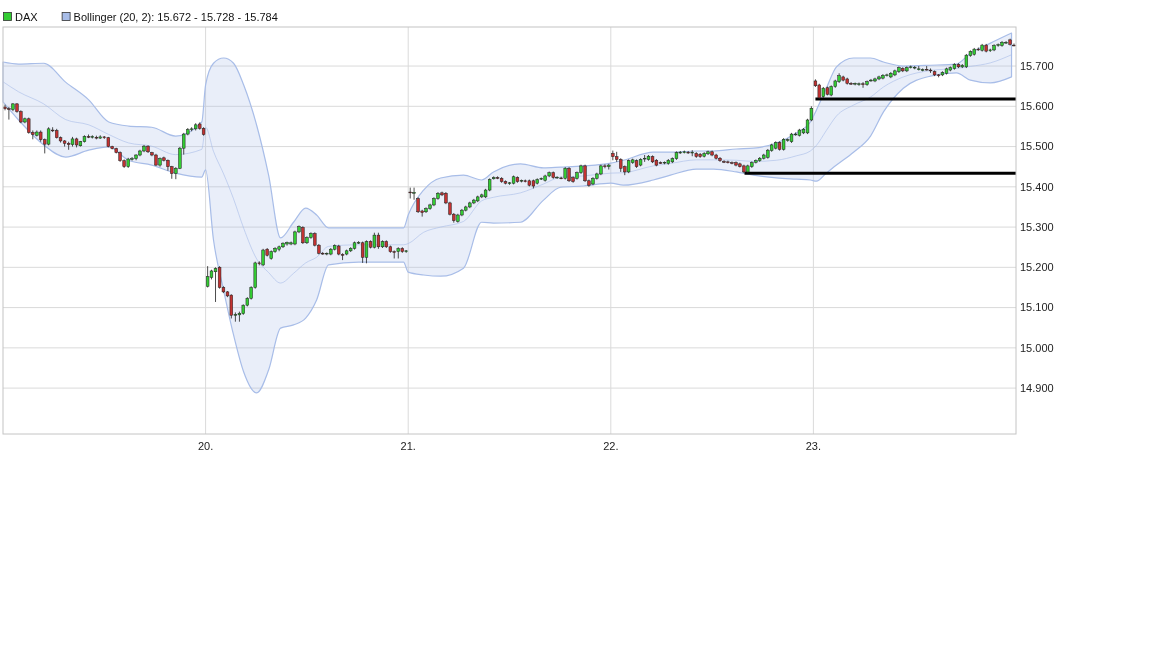  Describe the element at coordinates (408, 445) in the screenshot. I see `x-tick-label: 21.` at that location.